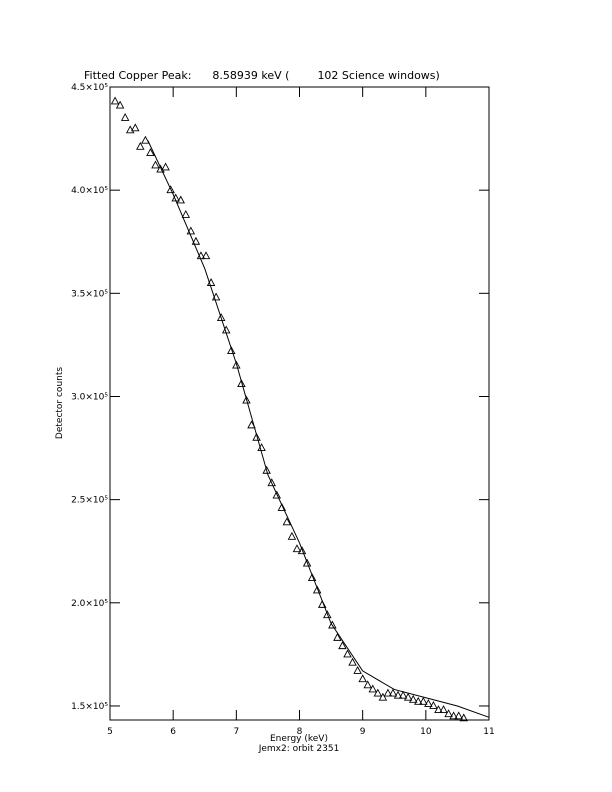 The height and width of the screenshot is (792, 612). What do you see at coordinates (426, 732) in the screenshot?
I see `x-tick-label: 10` at bounding box center [426, 732].